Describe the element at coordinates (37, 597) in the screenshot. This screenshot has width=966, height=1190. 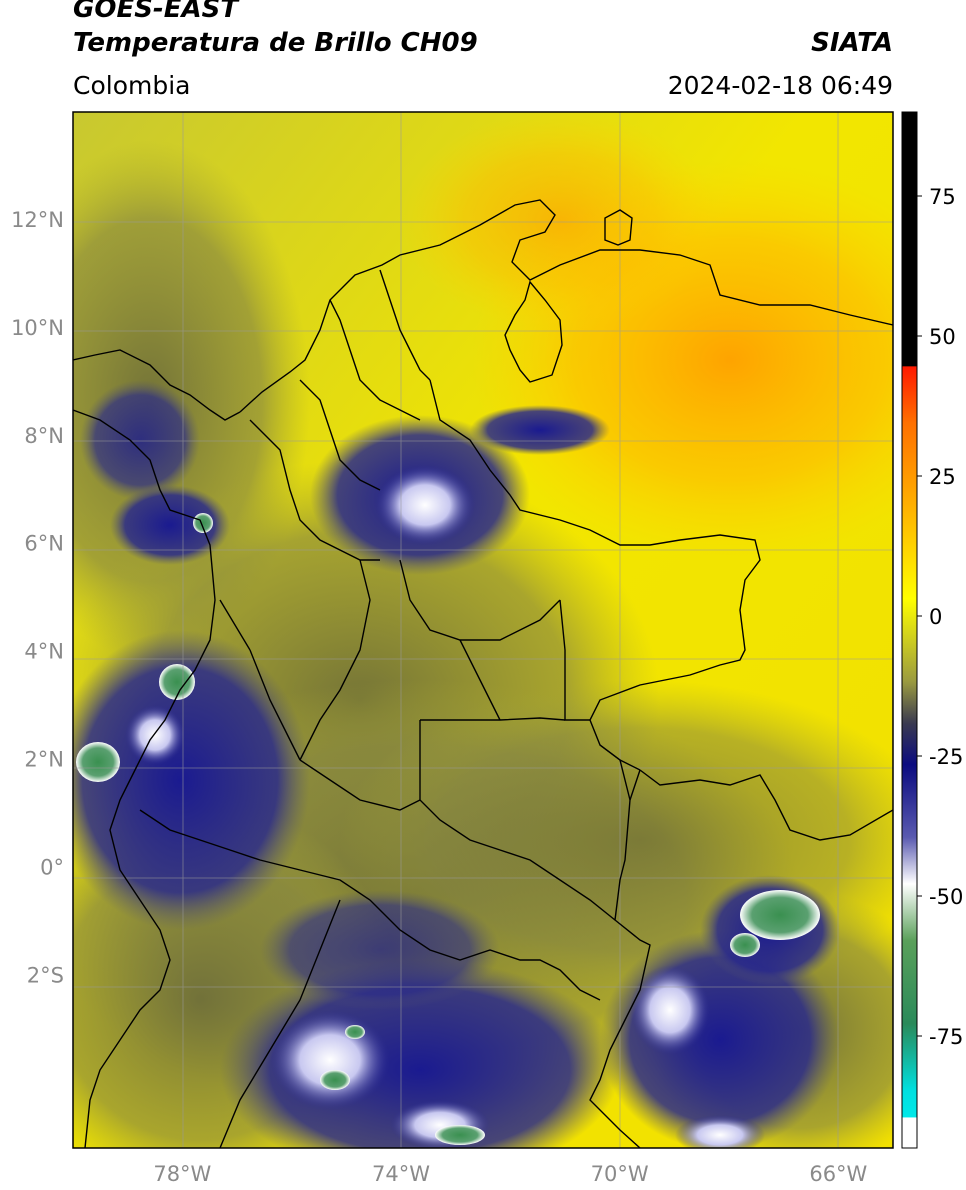
I see `latitude-ticks: 12°N 10°N 8°N 6°N 4°N 2°N 0° 2°S` at that location.